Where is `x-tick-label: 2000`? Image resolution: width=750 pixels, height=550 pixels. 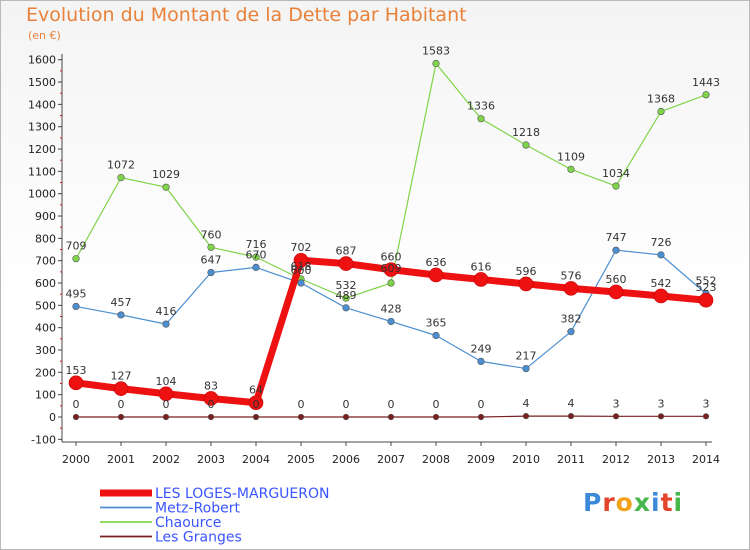 x-tick-label: 2000 is located at coordinates (76, 459).